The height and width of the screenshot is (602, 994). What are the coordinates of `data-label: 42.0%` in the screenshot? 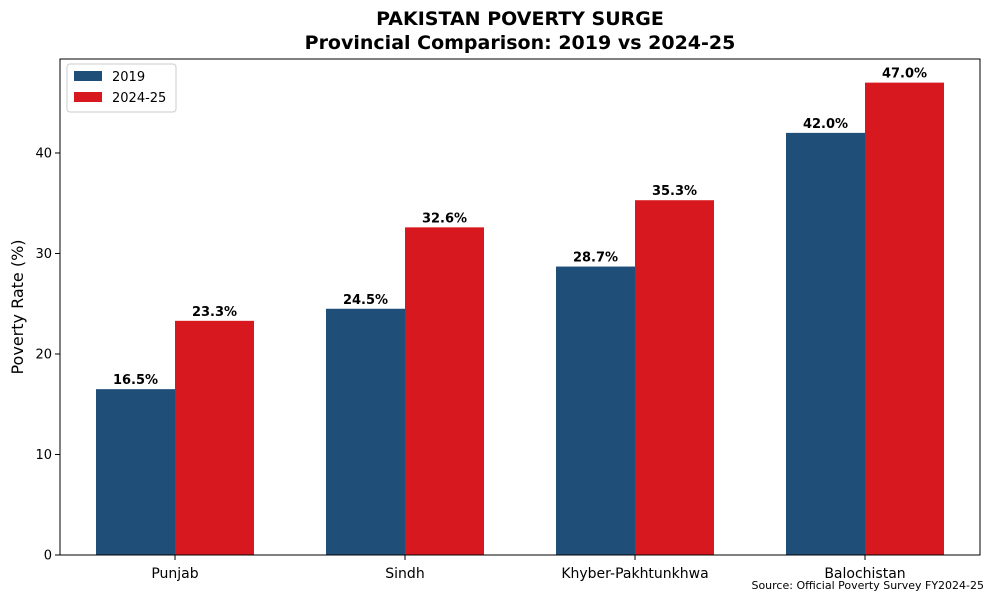 It's located at (825, 124).